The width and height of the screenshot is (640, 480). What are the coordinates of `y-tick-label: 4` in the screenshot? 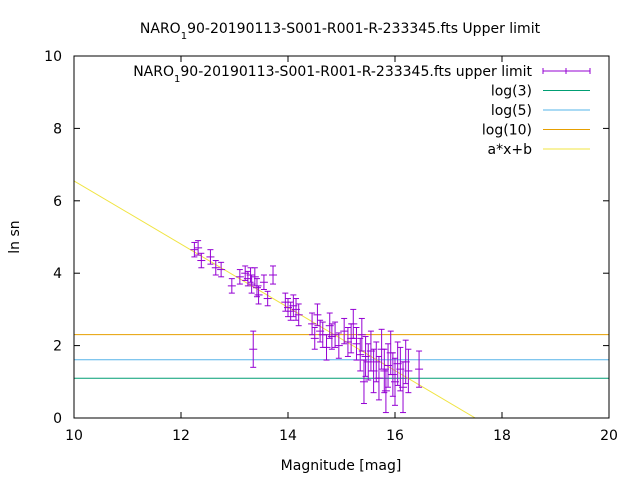 It's located at (57, 274).